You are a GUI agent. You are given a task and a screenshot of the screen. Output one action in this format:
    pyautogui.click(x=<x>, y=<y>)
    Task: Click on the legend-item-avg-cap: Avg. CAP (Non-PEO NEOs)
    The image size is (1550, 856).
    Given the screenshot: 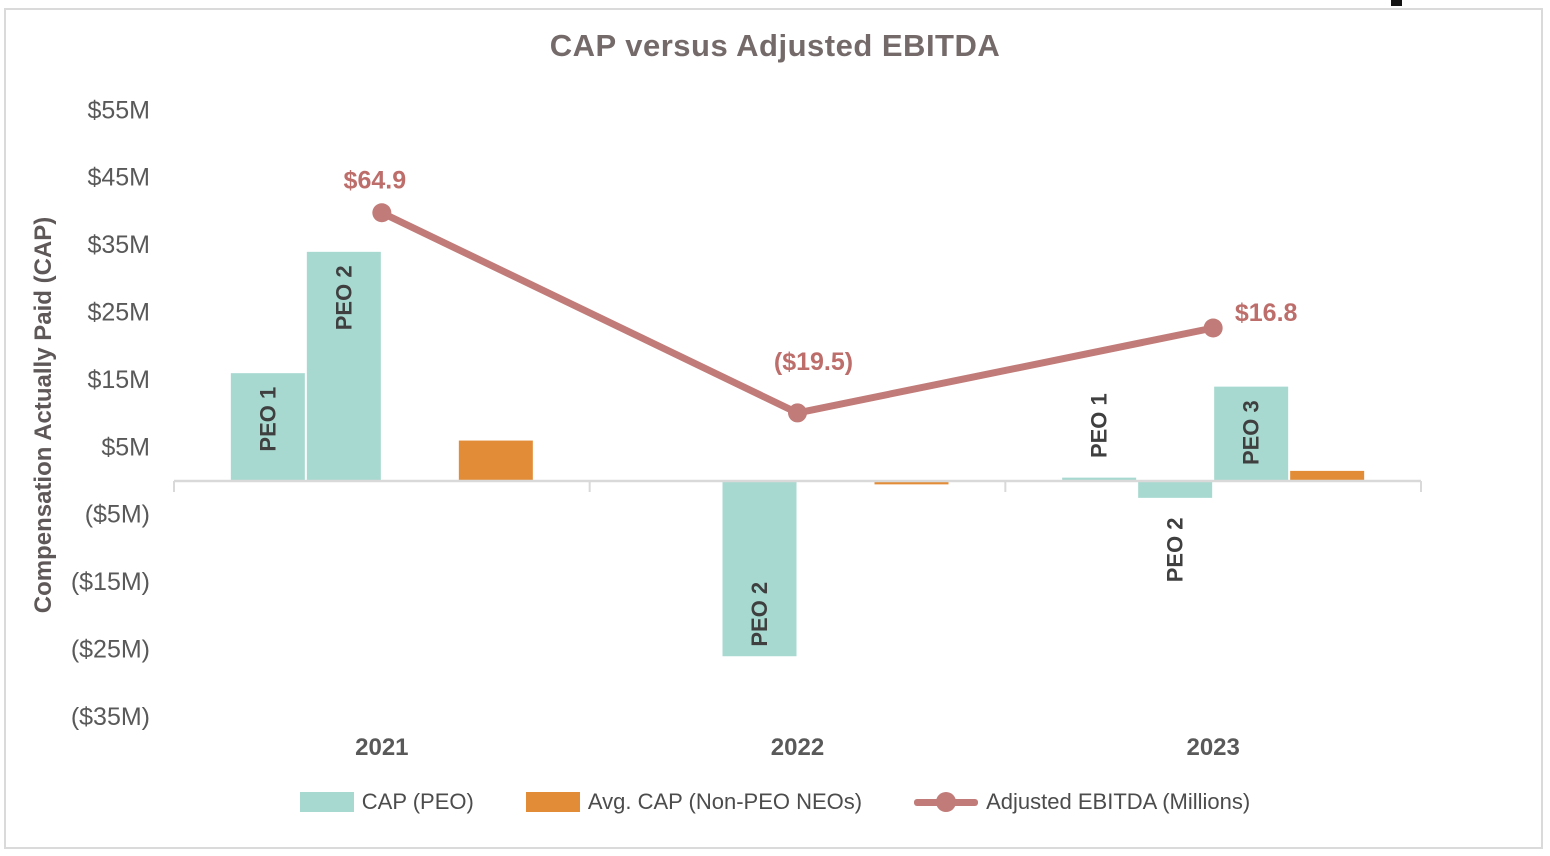 What is the action you would take?
    pyautogui.click(x=694, y=802)
    